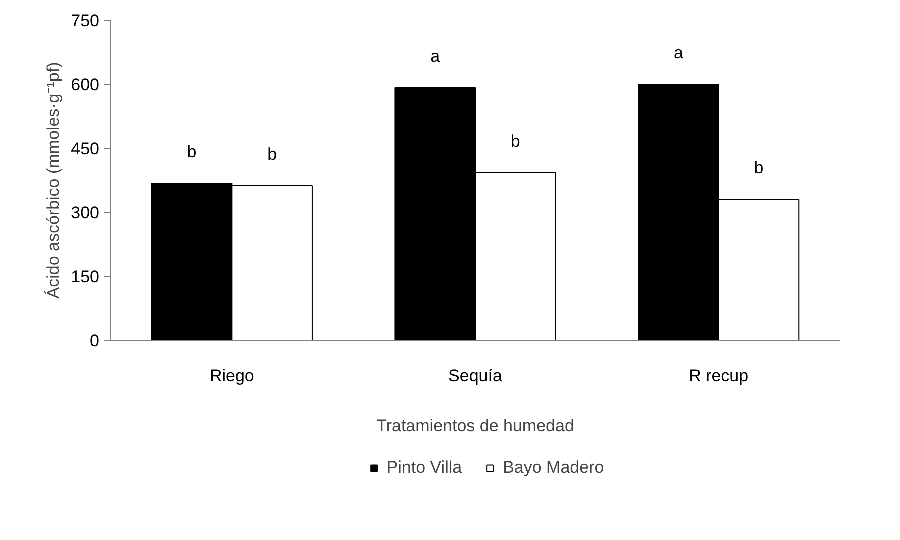 The height and width of the screenshot is (540, 900). Describe the element at coordinates (475, 376) in the screenshot. I see `x-tick-label: Sequía` at that location.